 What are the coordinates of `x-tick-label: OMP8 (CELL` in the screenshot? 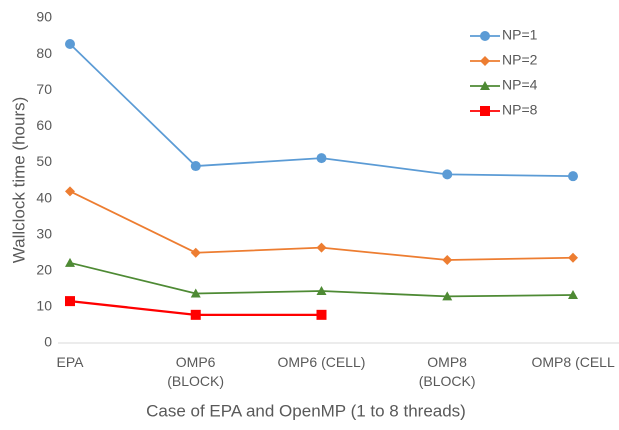 It's located at (573, 362).